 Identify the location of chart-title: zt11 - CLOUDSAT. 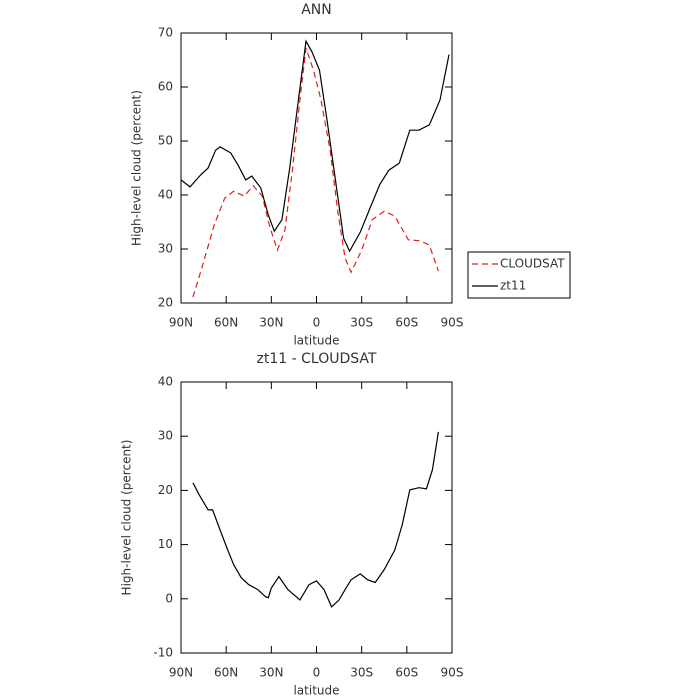
(317, 359).